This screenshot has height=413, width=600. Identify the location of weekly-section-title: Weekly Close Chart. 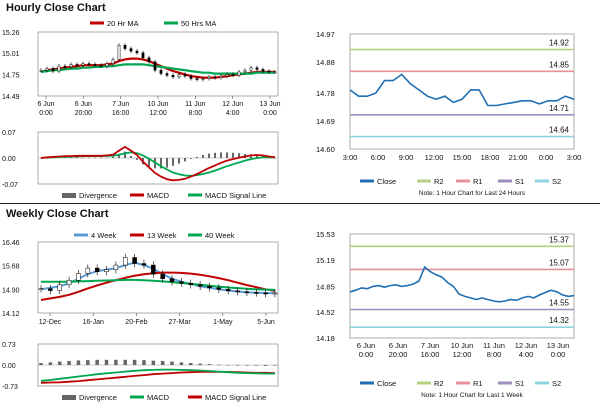
(57, 214).